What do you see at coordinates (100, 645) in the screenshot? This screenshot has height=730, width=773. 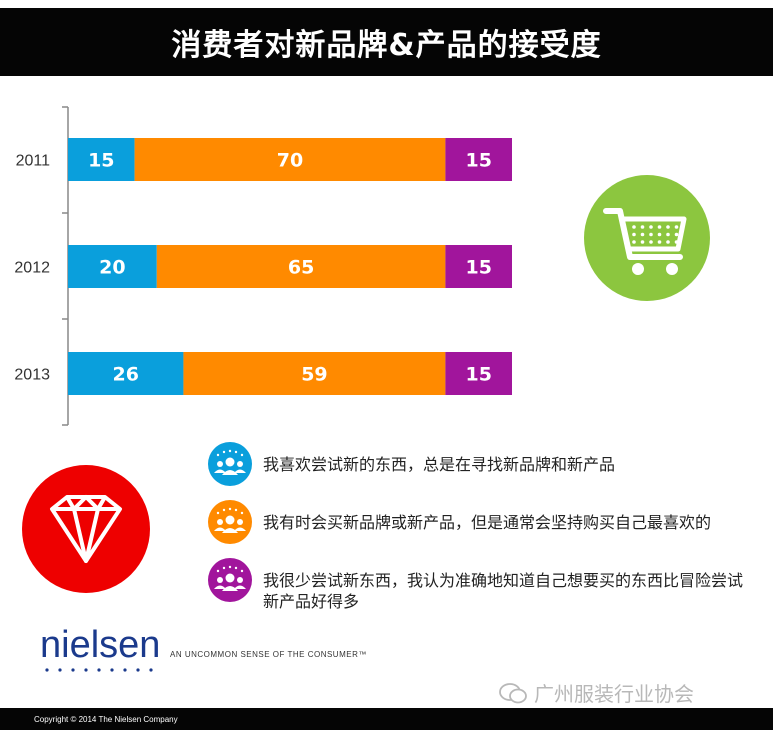 I see `nielsen-logo: nielsen` at bounding box center [100, 645].